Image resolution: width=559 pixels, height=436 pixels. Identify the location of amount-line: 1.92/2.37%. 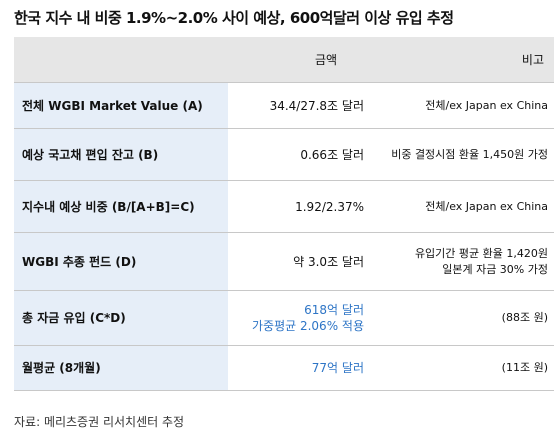
(329, 206).